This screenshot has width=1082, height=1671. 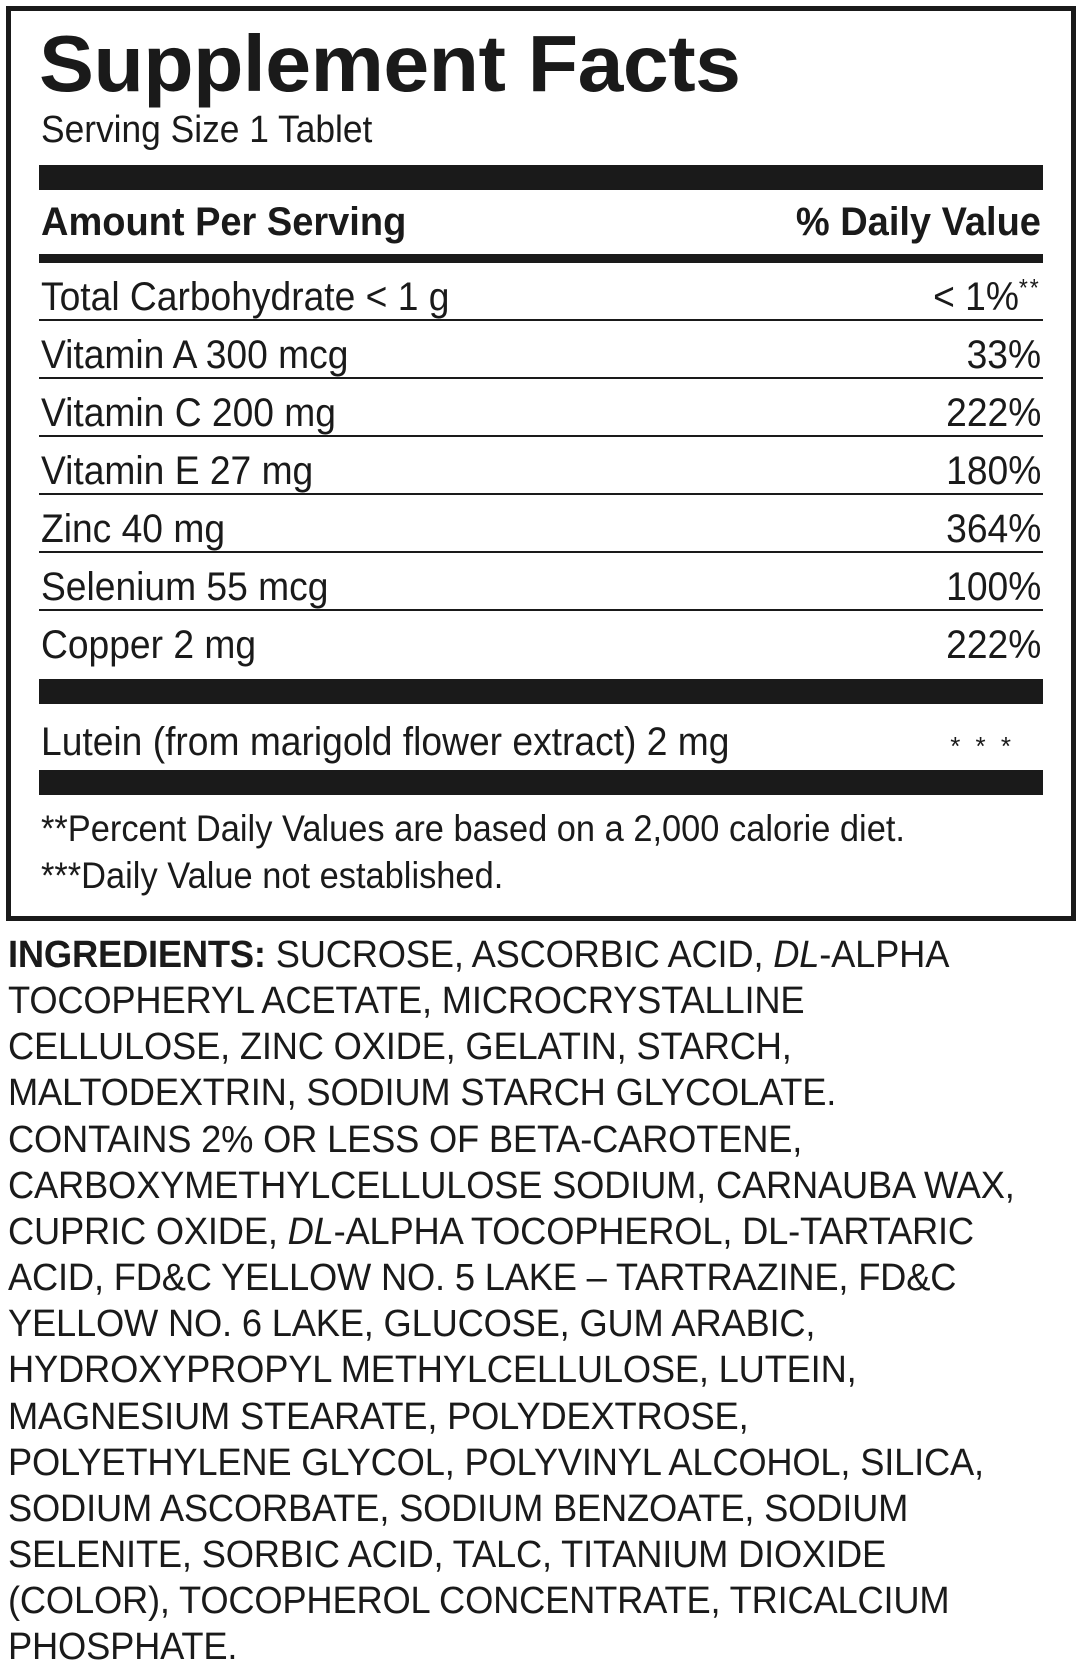 I want to click on footnote-dv-not-established: ***Daily Value not established., so click(x=272, y=876).